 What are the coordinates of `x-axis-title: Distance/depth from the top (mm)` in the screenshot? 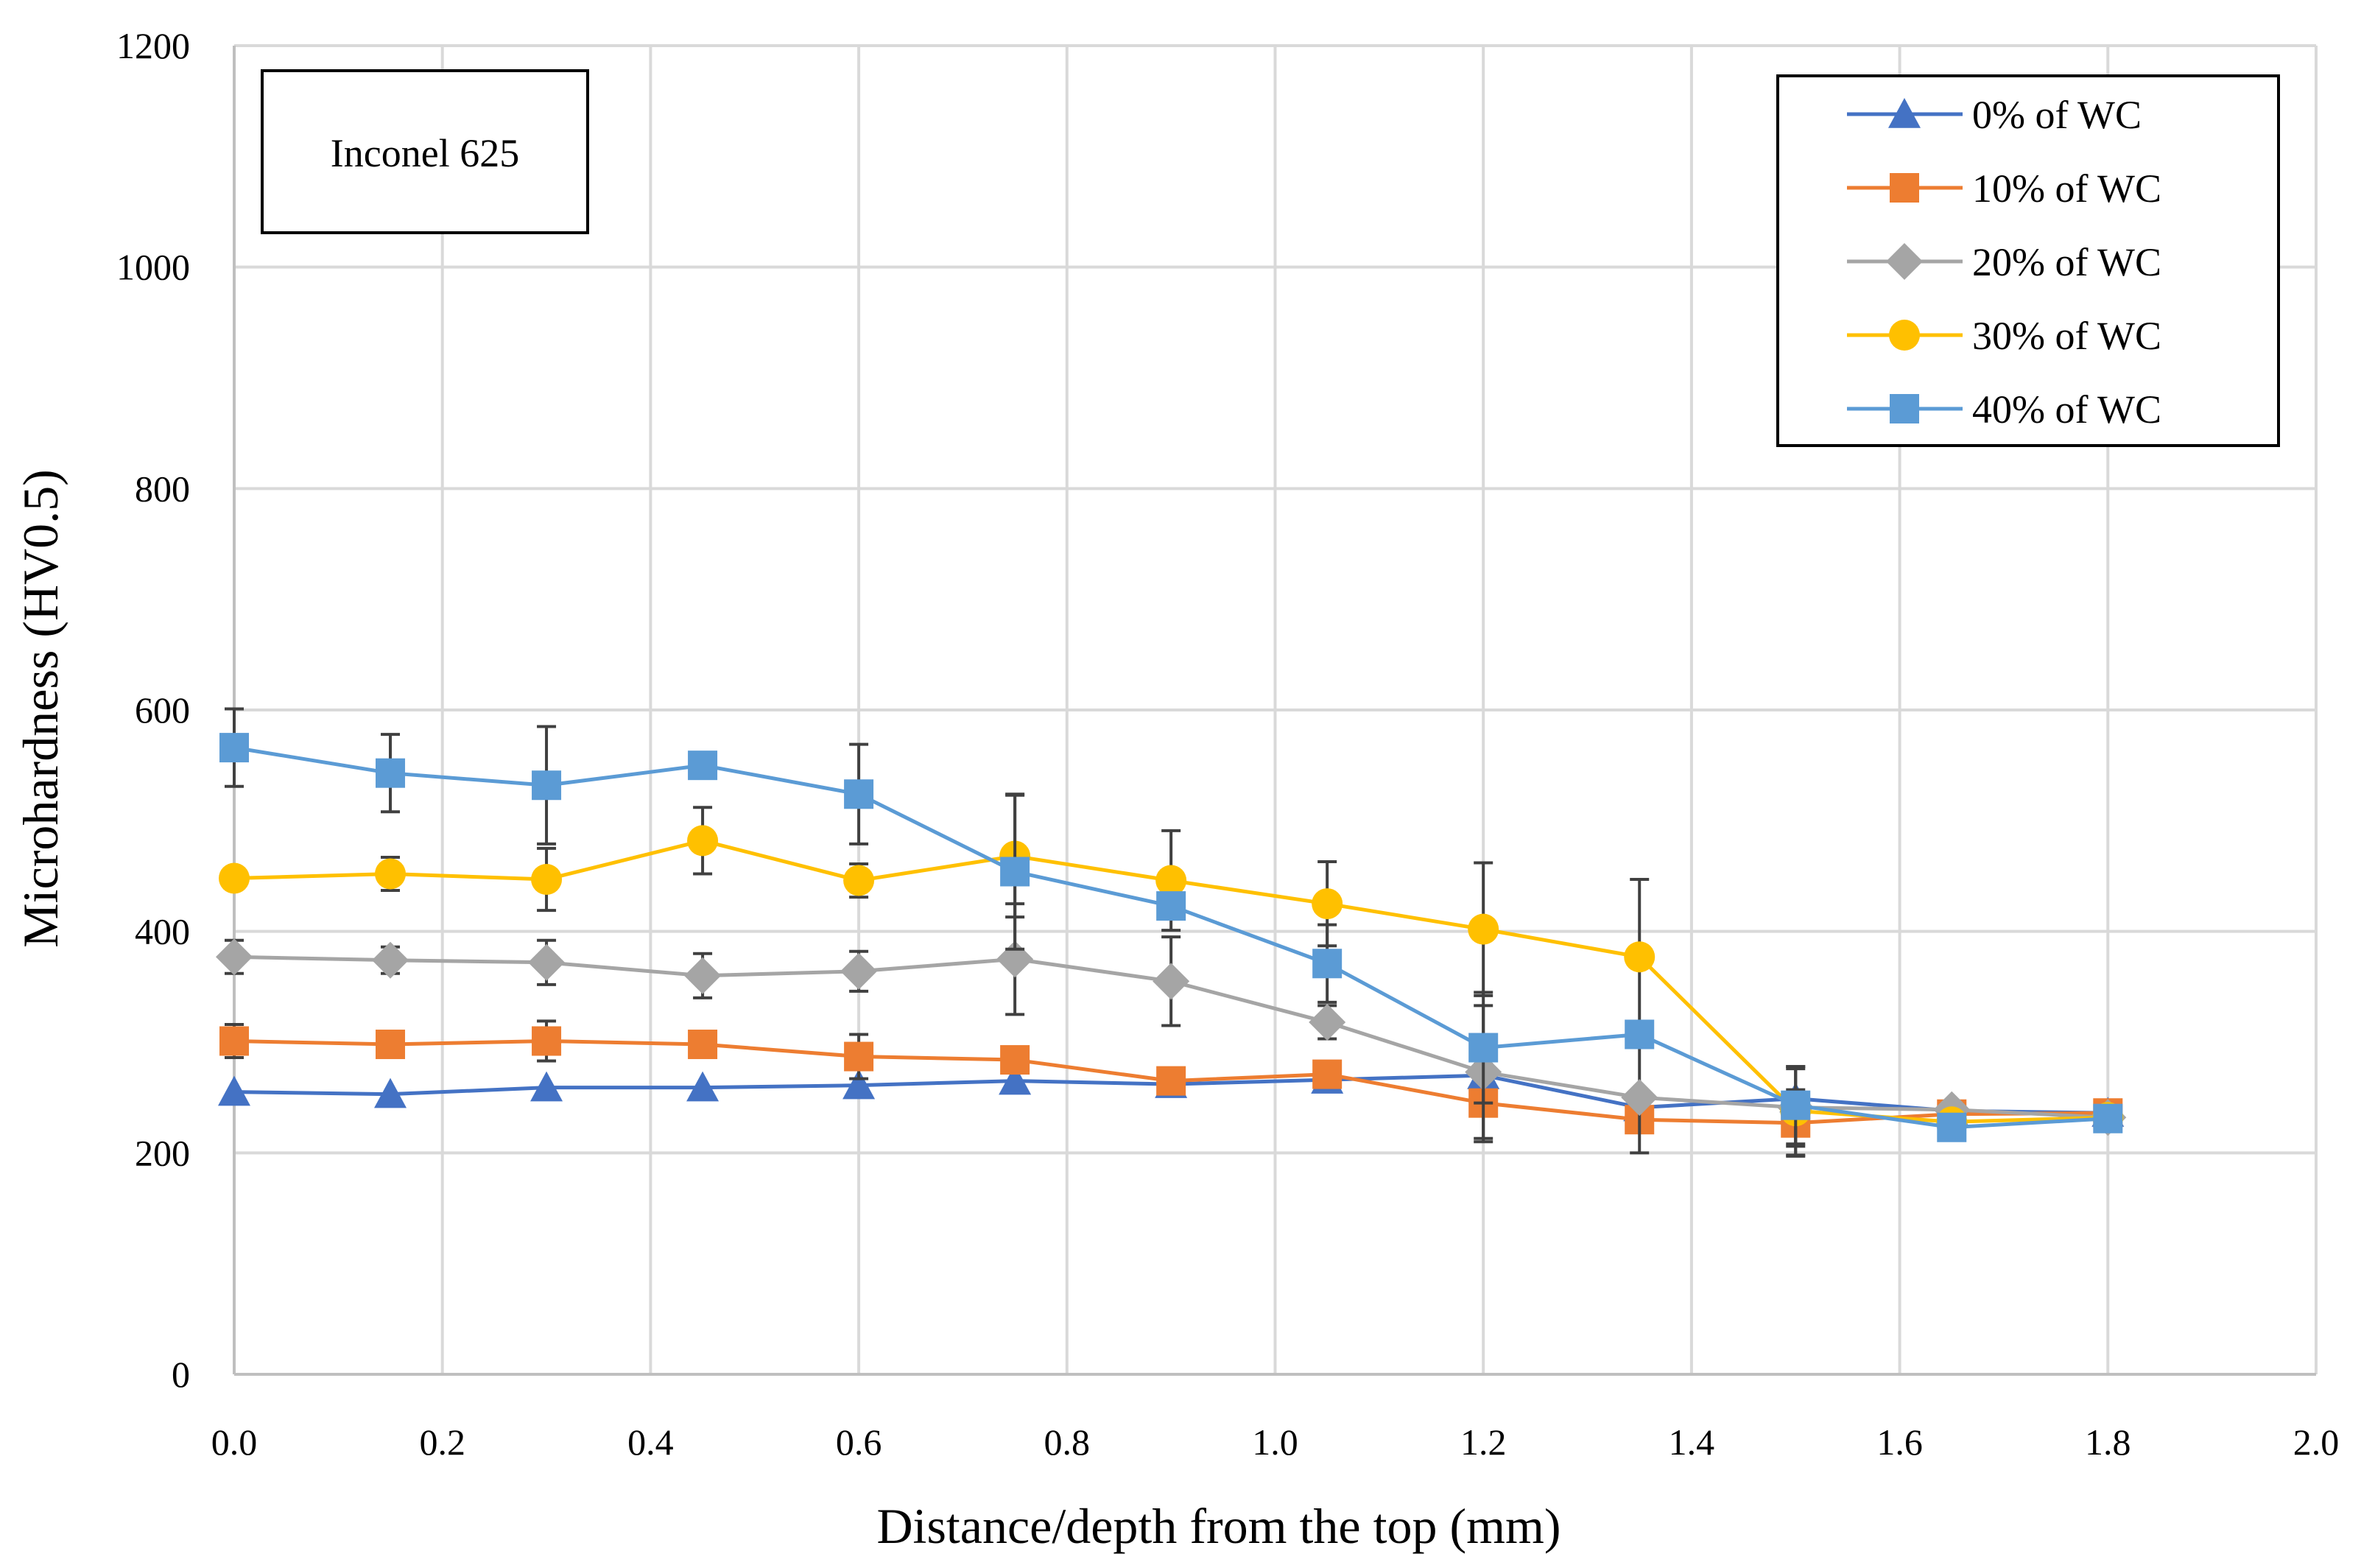 It's located at (1218, 1526).